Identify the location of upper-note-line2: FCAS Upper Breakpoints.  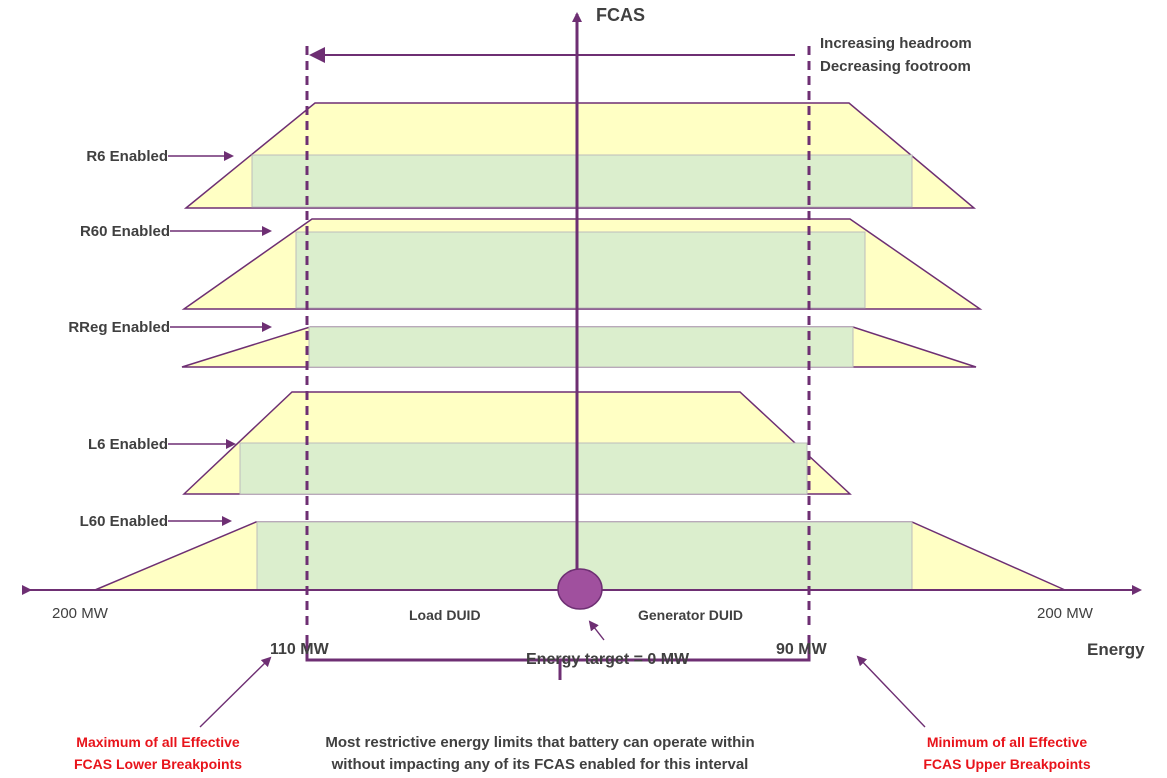
(1006, 764).